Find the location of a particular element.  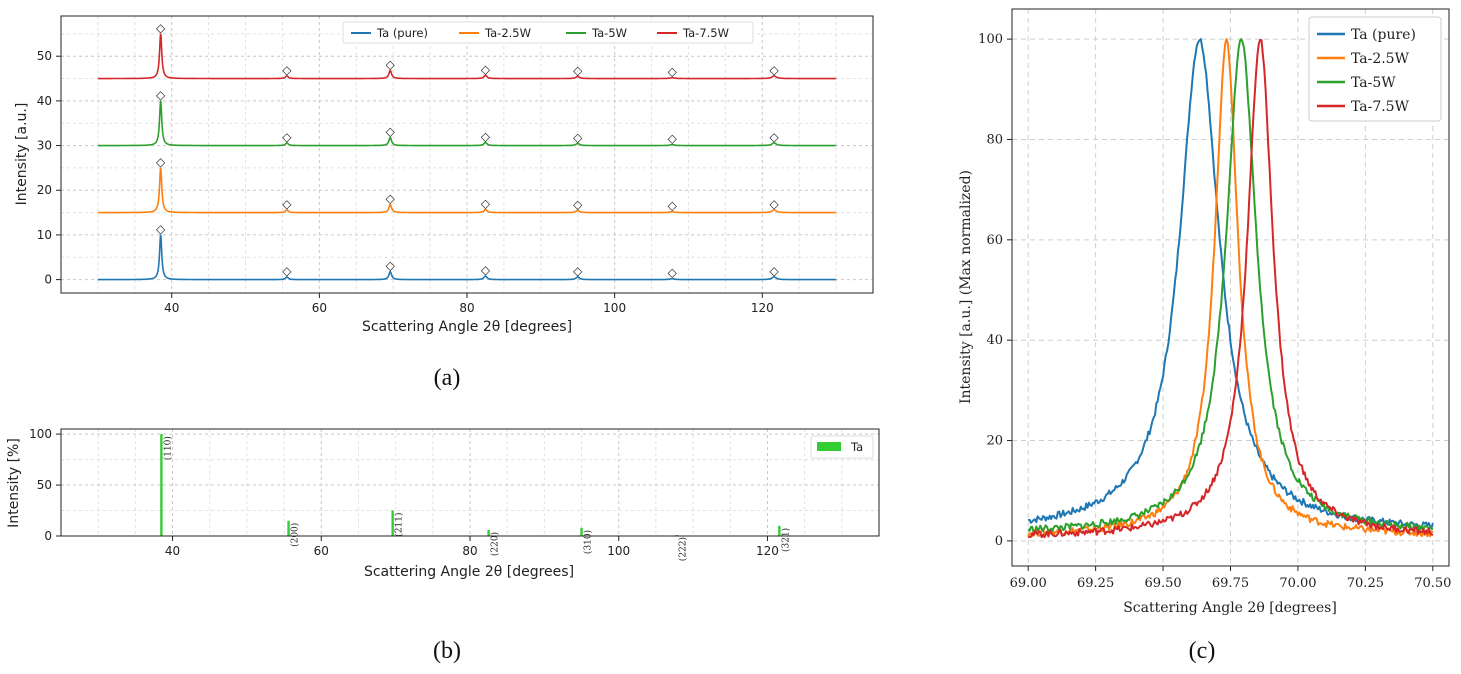

panel-a-legend-label: Ta-2.5W is located at coordinates (507, 33).